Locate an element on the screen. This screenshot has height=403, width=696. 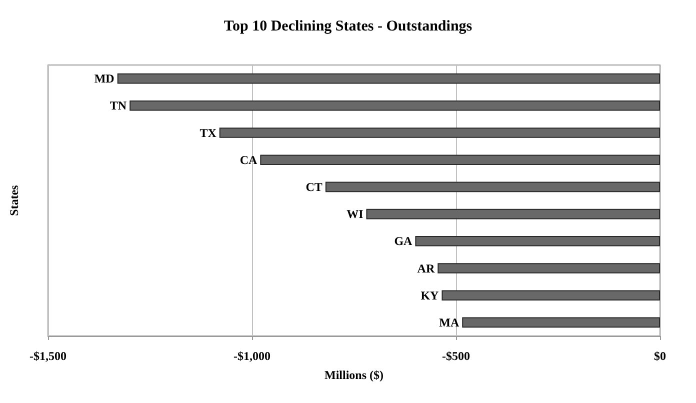
y-tick-label: MA is located at coordinates (449, 322).